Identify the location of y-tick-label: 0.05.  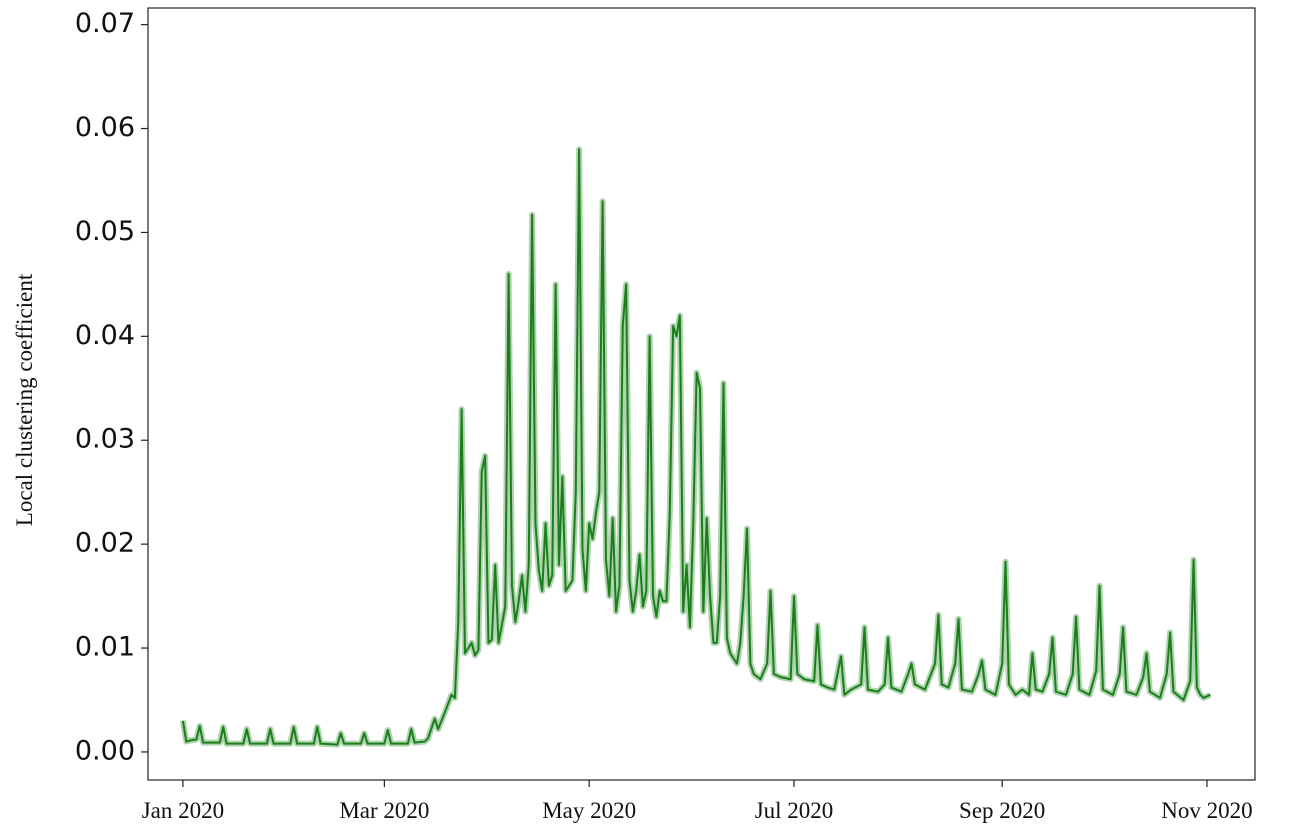
(105, 231).